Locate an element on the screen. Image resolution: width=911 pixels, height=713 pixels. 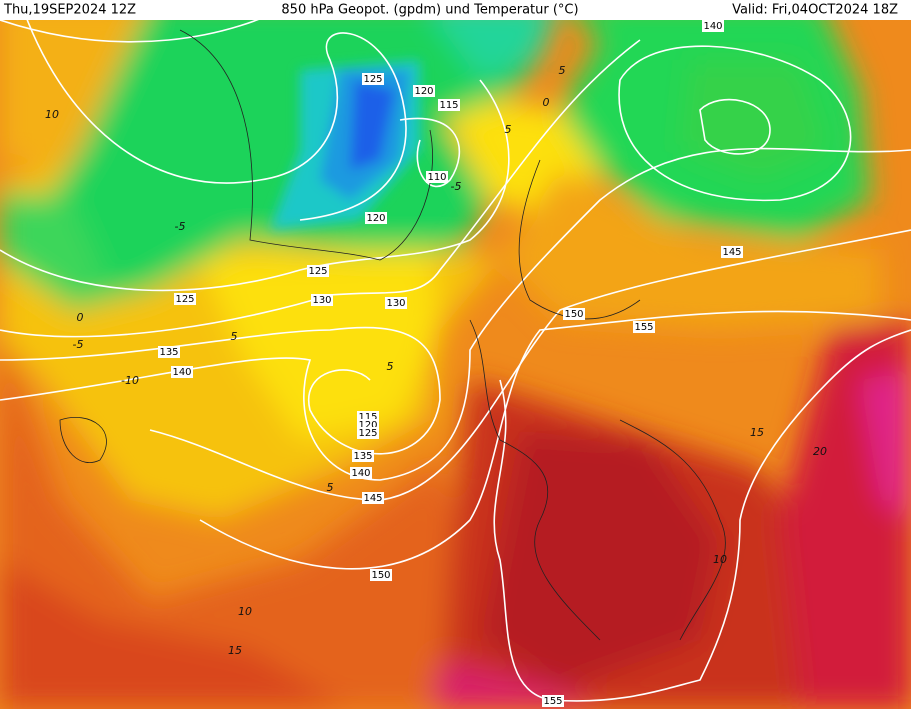
header-bar is located at coordinates (455, 10).